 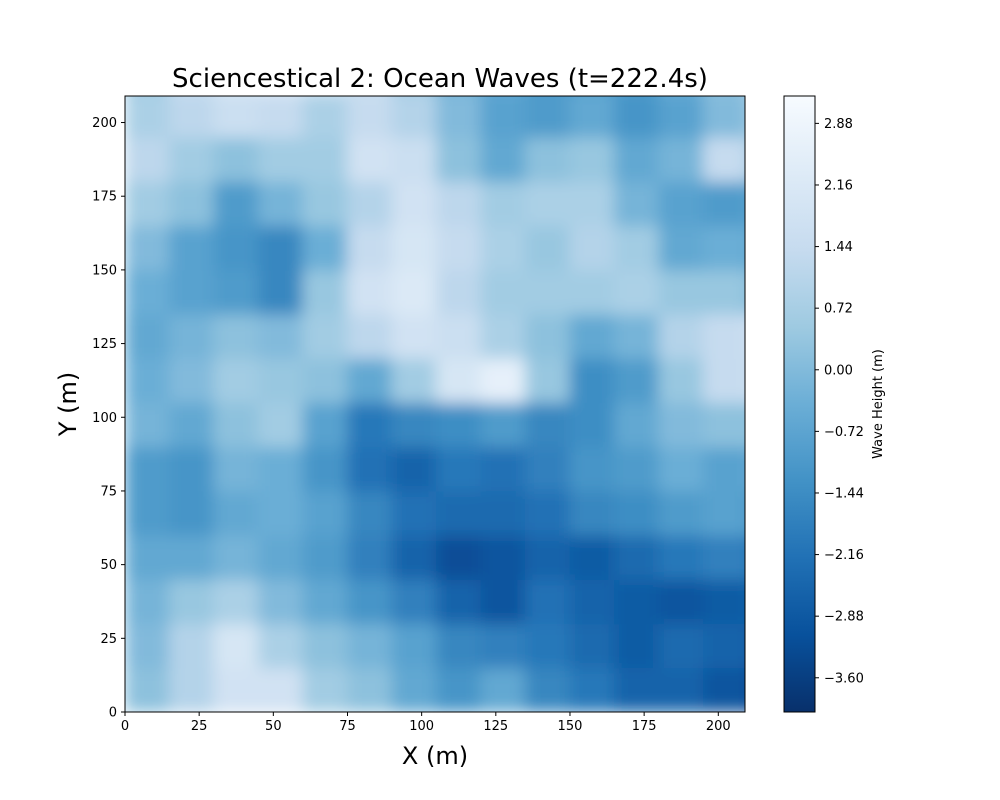 I want to click on colorbar-gradient, so click(x=799, y=404).